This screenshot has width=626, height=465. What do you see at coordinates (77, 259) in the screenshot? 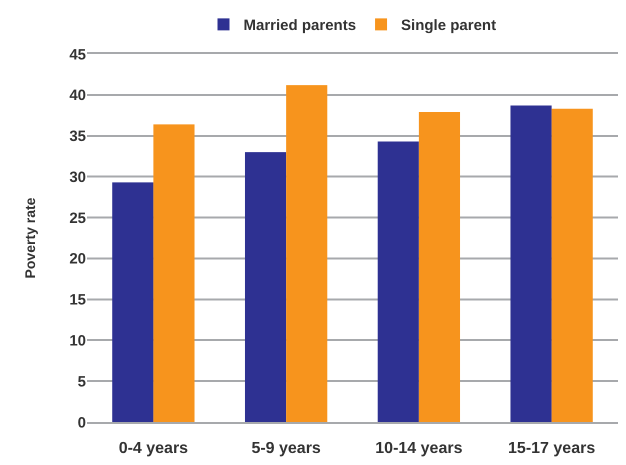
I see `y-tick-label: 20` at bounding box center [77, 259].